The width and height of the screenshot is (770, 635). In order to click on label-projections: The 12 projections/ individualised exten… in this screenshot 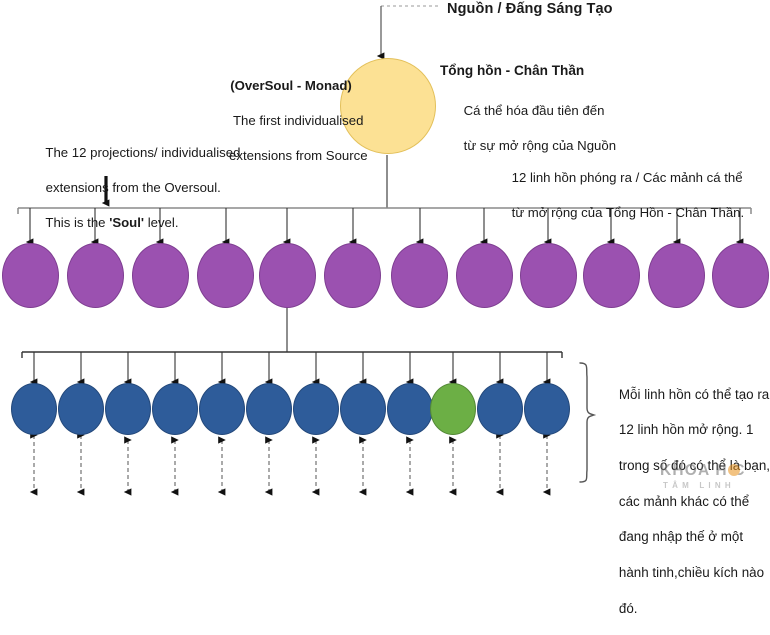, I will do `click(135, 187)`.